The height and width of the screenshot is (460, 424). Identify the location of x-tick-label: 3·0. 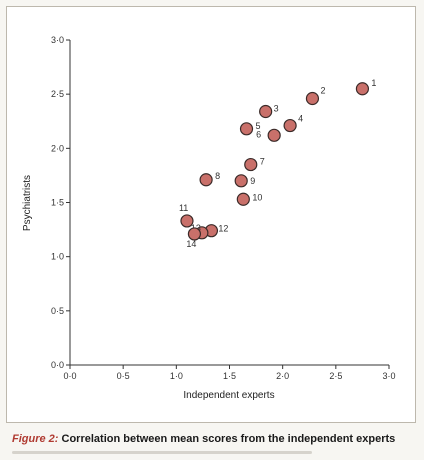
(388, 376).